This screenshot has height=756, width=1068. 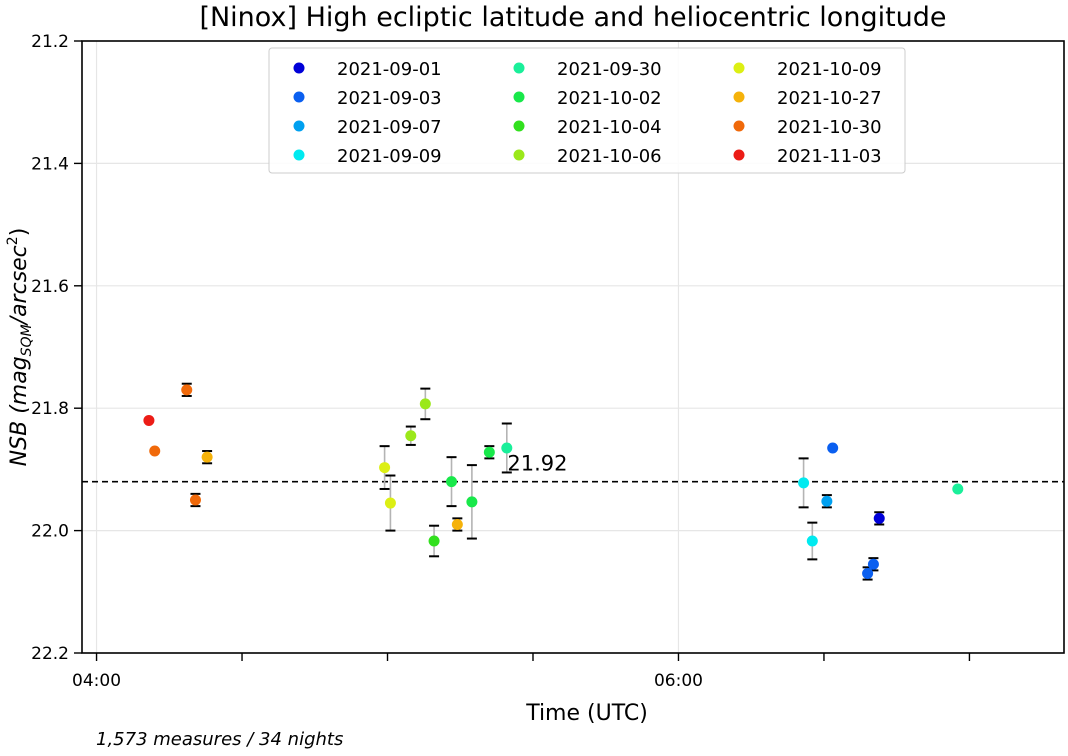 I want to click on legend-label: 2021-10-02, so click(x=609, y=98).